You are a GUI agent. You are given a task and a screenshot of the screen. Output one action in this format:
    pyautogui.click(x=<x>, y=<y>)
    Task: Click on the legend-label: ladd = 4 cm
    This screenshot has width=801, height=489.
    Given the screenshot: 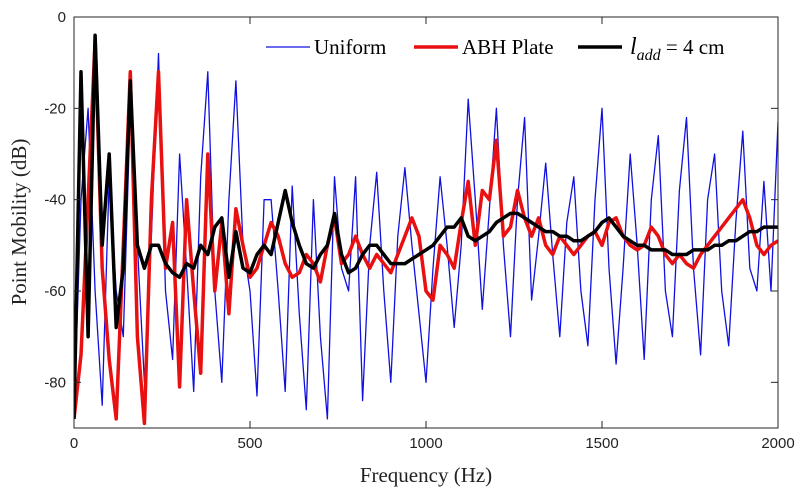 What is the action you would take?
    pyautogui.click(x=677, y=49)
    